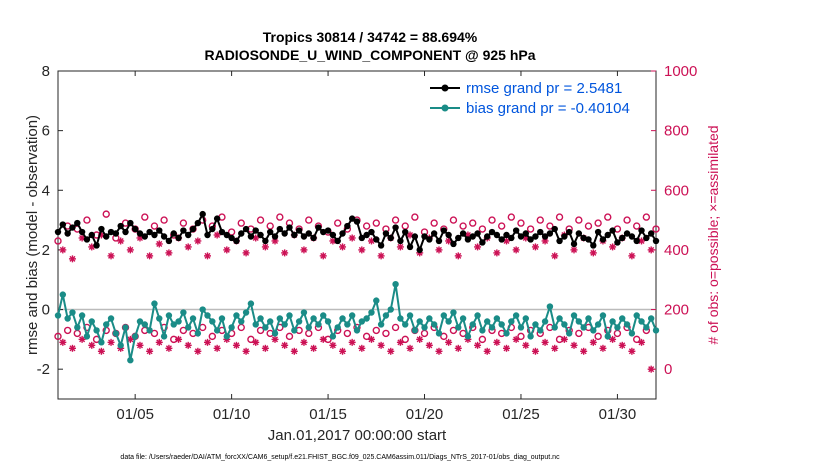 Image resolution: width=830 pixels, height=470 pixels. What do you see at coordinates (46, 310) in the screenshot?
I see `y-tick-label: 0` at bounding box center [46, 310].